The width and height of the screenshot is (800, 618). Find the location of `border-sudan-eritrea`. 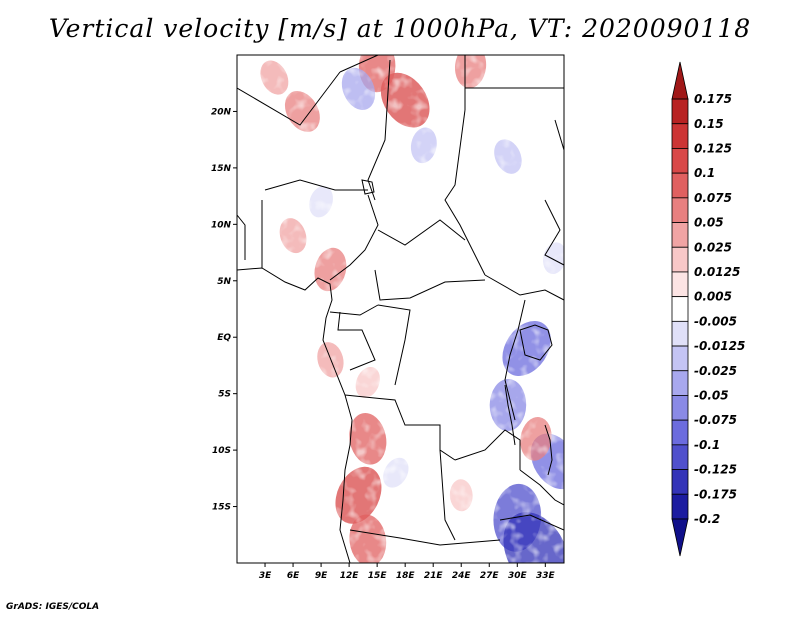

border-sudan-eritrea is located at coordinates (559, 135).